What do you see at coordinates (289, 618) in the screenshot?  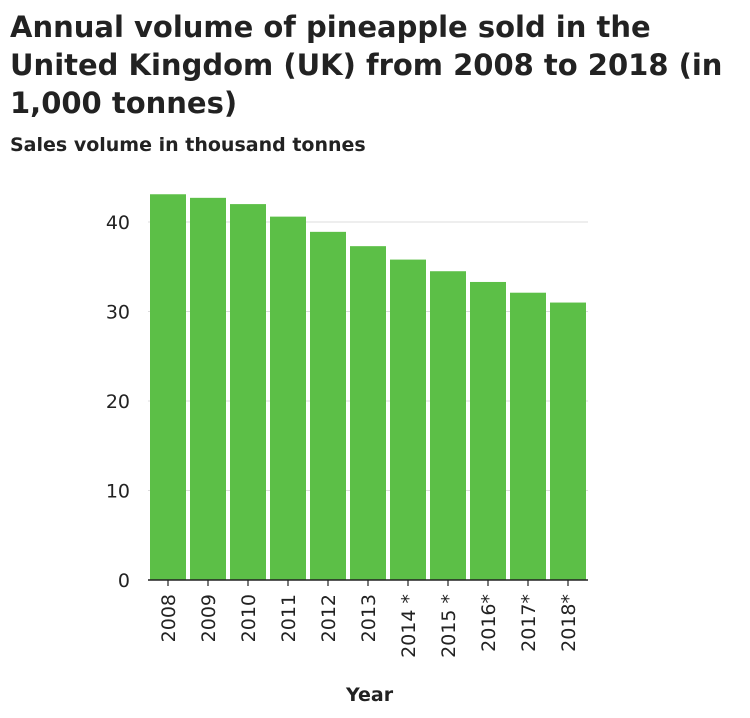 I see `x-tick-label: 2011` at bounding box center [289, 618].